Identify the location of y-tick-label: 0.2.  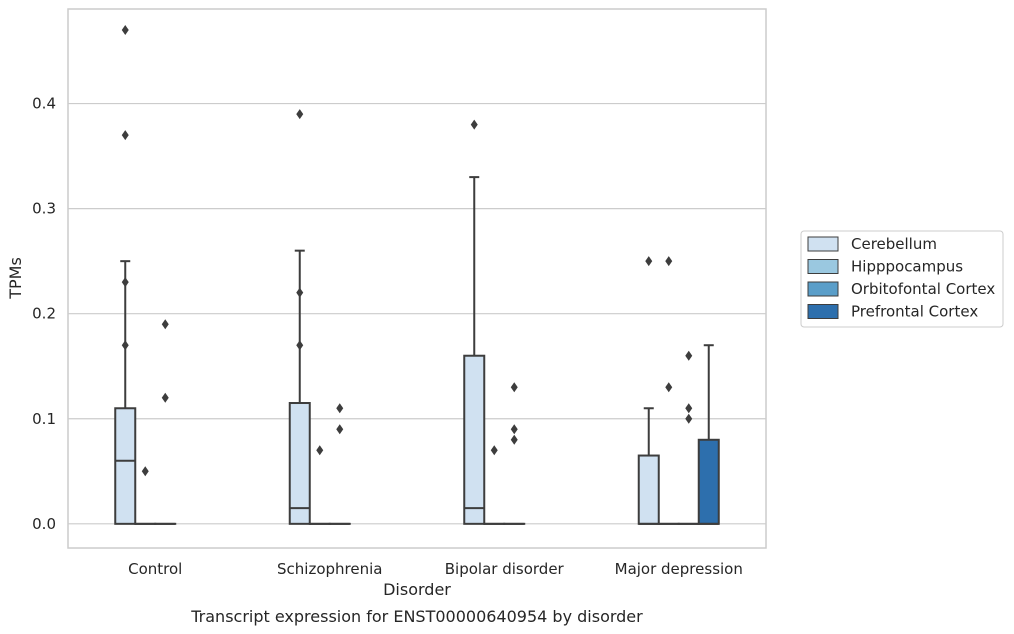
(44, 314).